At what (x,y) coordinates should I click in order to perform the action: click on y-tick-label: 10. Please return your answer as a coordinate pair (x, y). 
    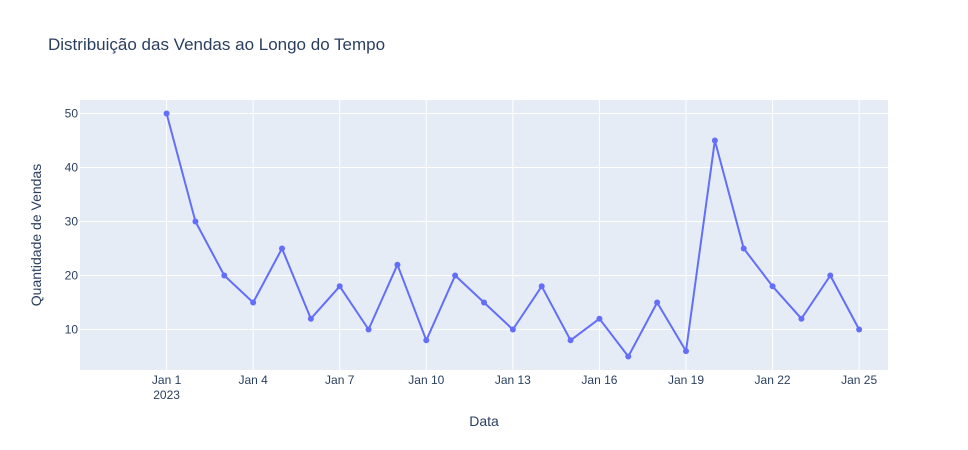
    Looking at the image, I should click on (72, 330).